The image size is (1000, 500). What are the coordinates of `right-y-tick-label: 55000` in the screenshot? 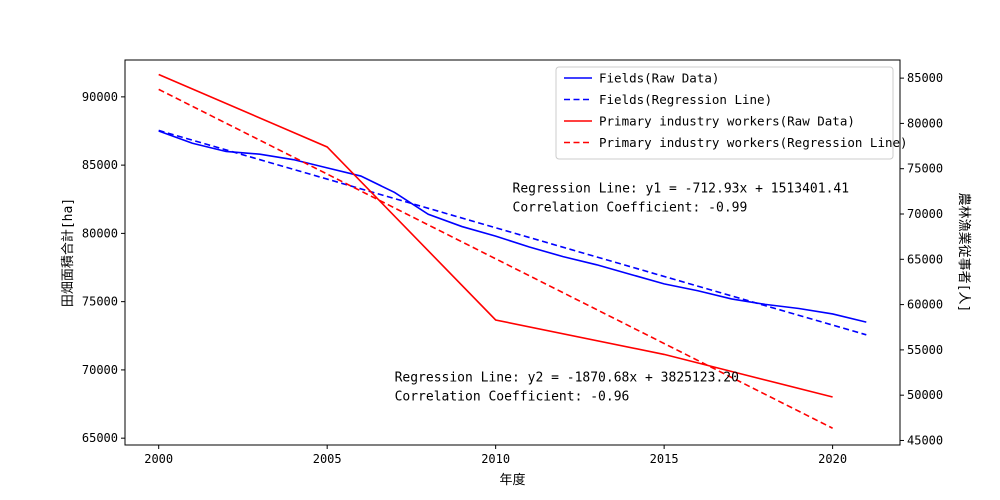 It's located at (925, 350).